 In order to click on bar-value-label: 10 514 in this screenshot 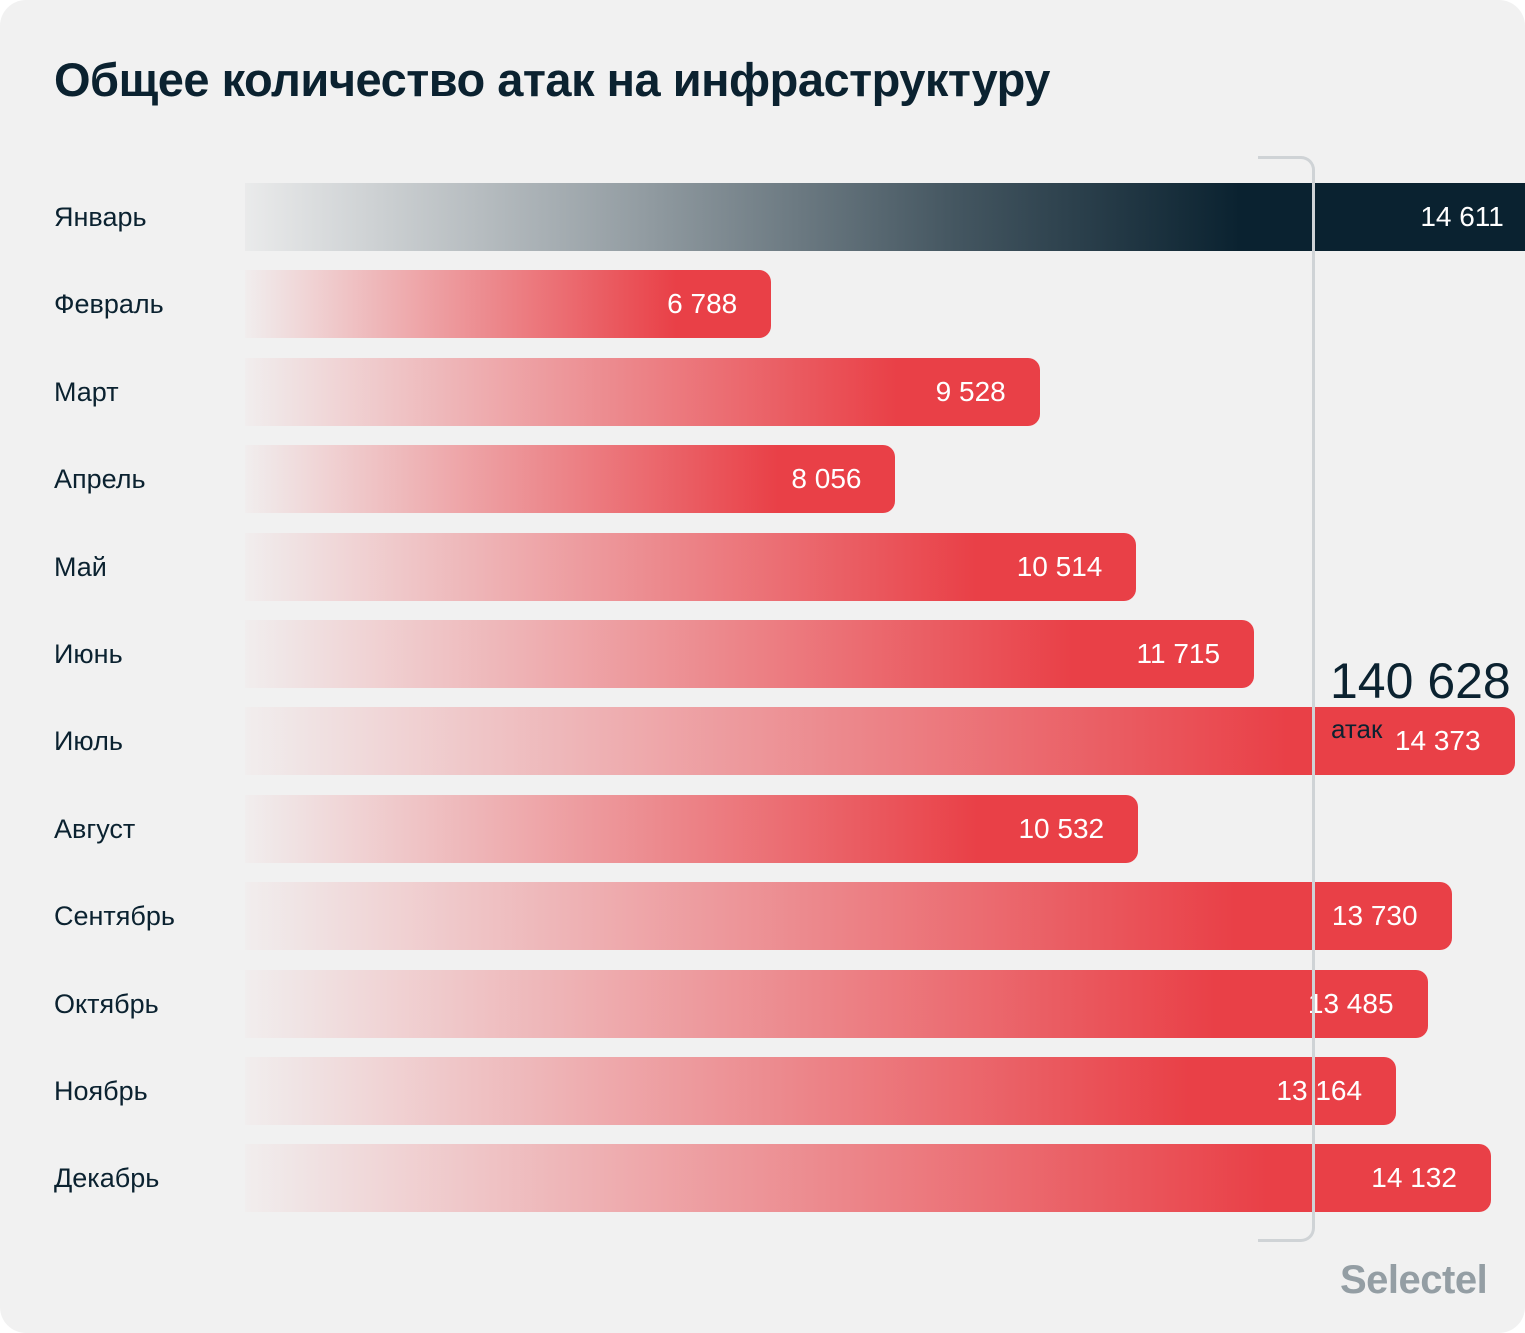, I will do `click(1059, 566)`.